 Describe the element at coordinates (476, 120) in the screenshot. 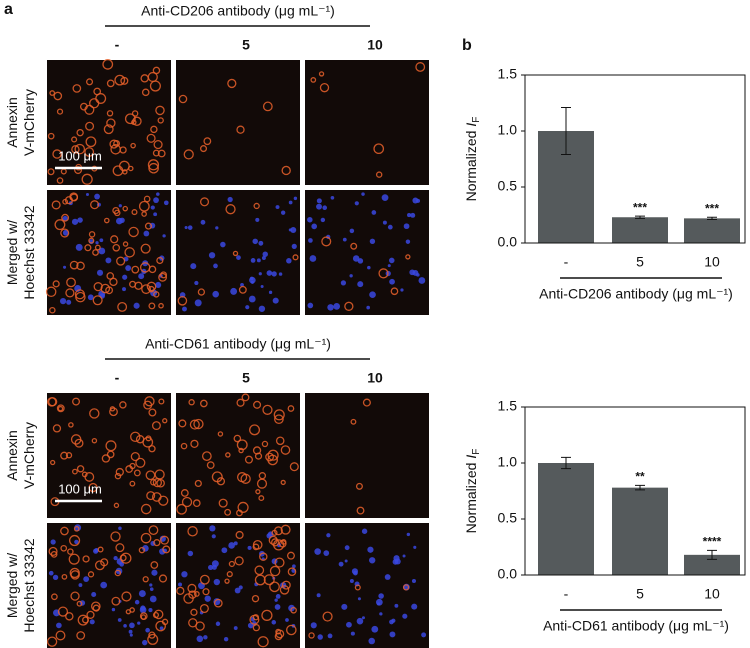

I see `y-axis-label-subscript: F` at that location.